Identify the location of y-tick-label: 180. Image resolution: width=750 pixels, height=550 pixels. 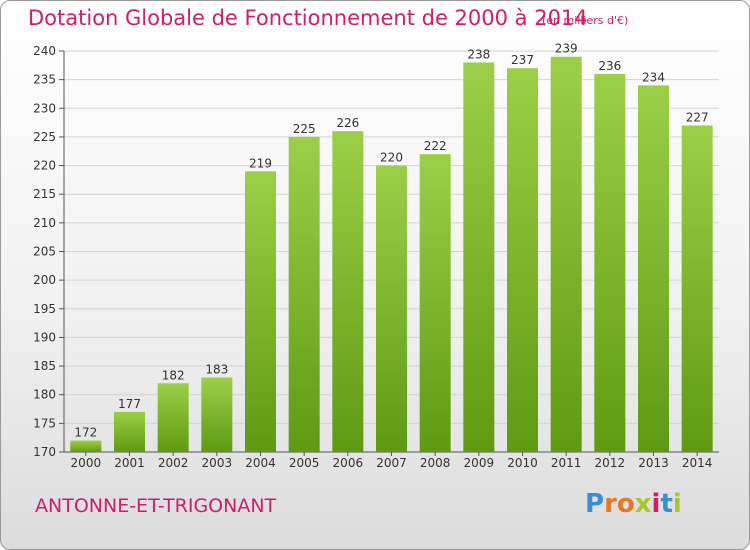
(44, 395).